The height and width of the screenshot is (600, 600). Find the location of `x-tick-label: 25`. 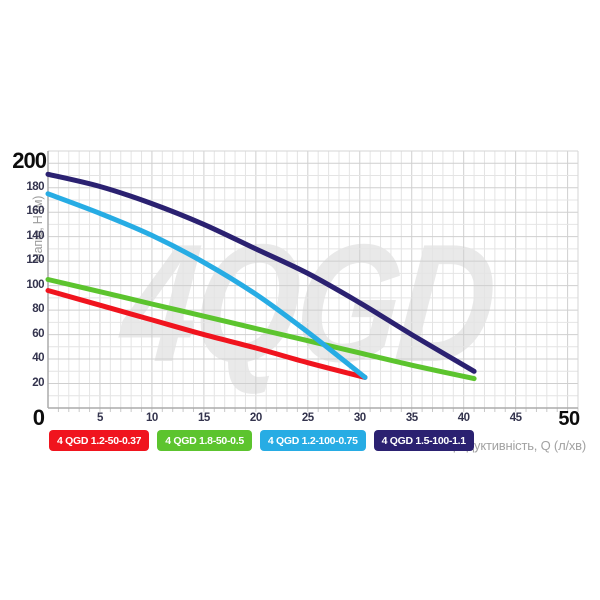

x-tick-label: 25 is located at coordinates (307, 418).